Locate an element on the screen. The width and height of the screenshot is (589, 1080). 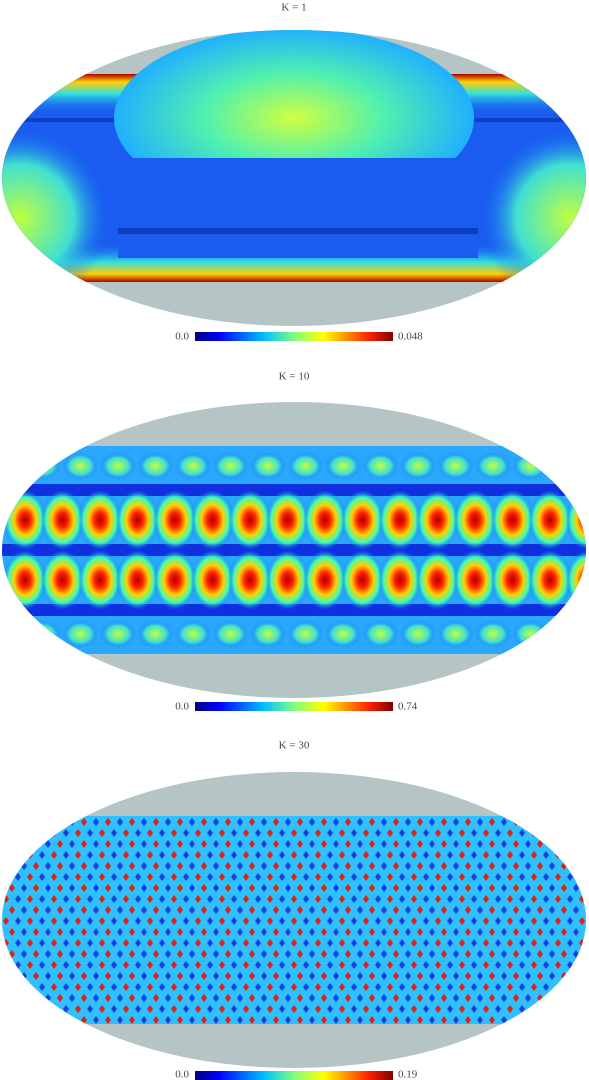
panel-title: K = 1 is located at coordinates (293, 8).